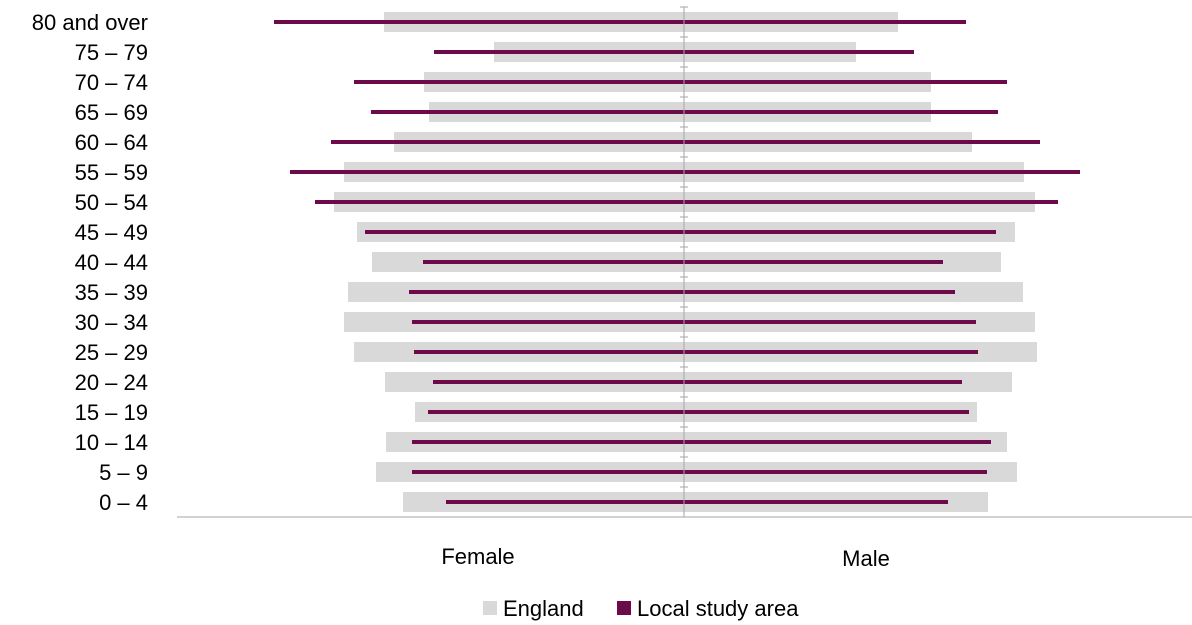  Describe the element at coordinates (490, 608) in the screenshot. I see `legend-swatch-england` at that location.